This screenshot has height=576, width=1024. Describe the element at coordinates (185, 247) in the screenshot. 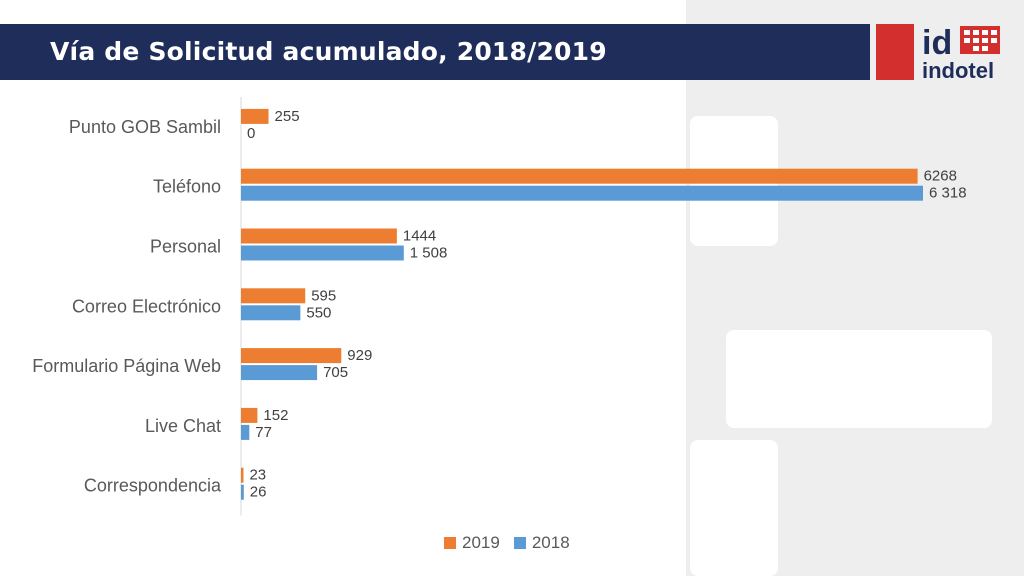

I see `category-label: Personal` at that location.